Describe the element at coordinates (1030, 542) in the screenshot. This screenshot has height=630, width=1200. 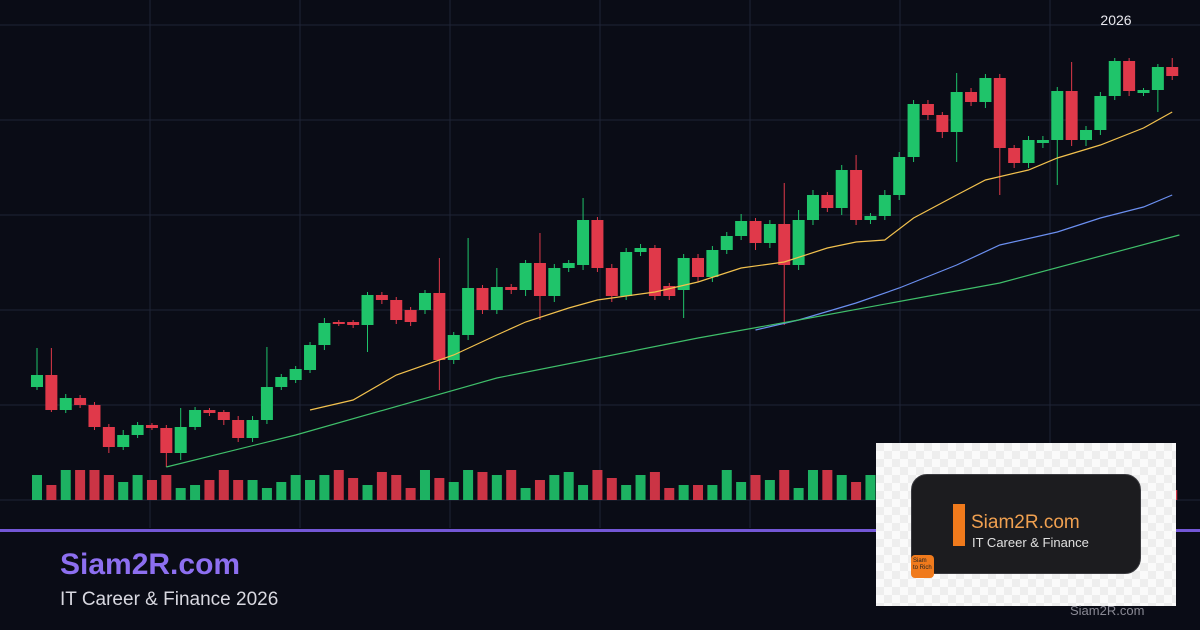
I see `logo-subtitle: IT Career & Finance` at that location.